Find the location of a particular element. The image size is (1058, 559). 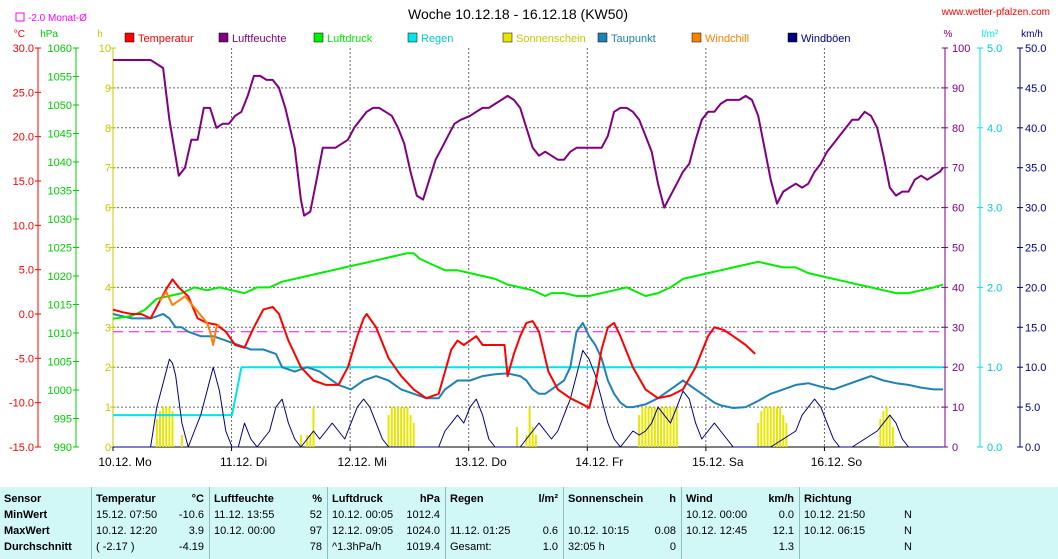

stats-header: Regen is located at coordinates (467, 499).